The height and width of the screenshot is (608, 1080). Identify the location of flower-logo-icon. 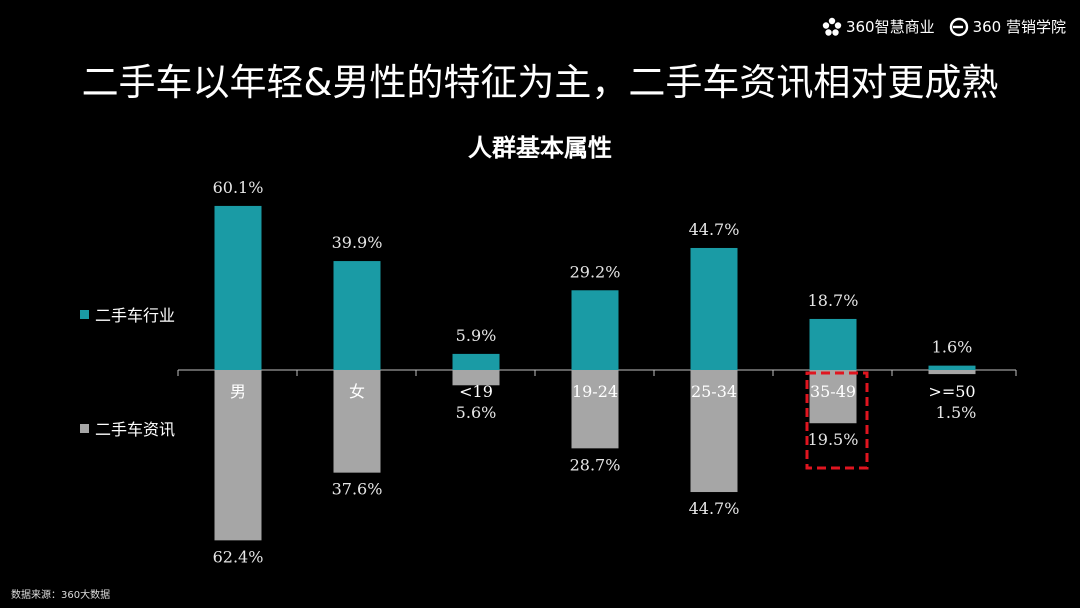
(832, 26).